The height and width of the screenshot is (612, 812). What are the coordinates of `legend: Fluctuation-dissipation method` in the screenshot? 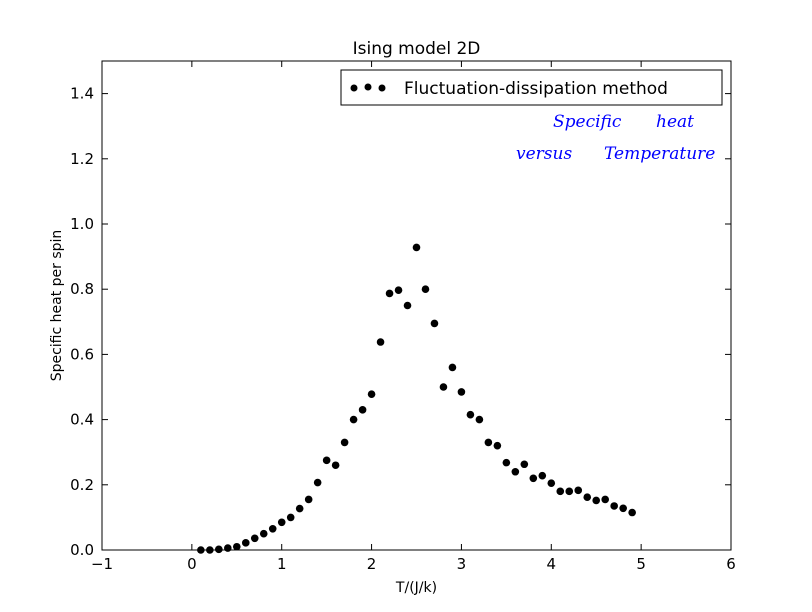 It's located at (531, 87).